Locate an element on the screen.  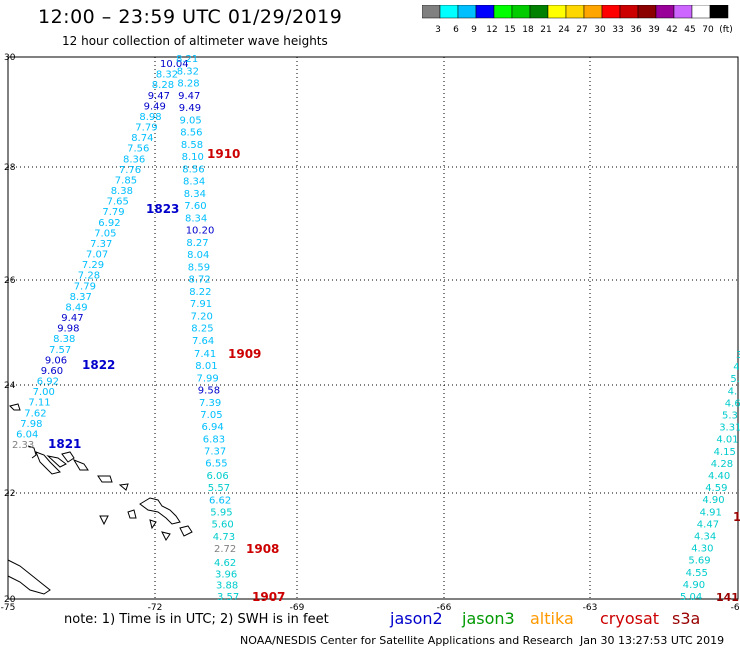
satellite-altika: altika is located at coordinates (552, 618).